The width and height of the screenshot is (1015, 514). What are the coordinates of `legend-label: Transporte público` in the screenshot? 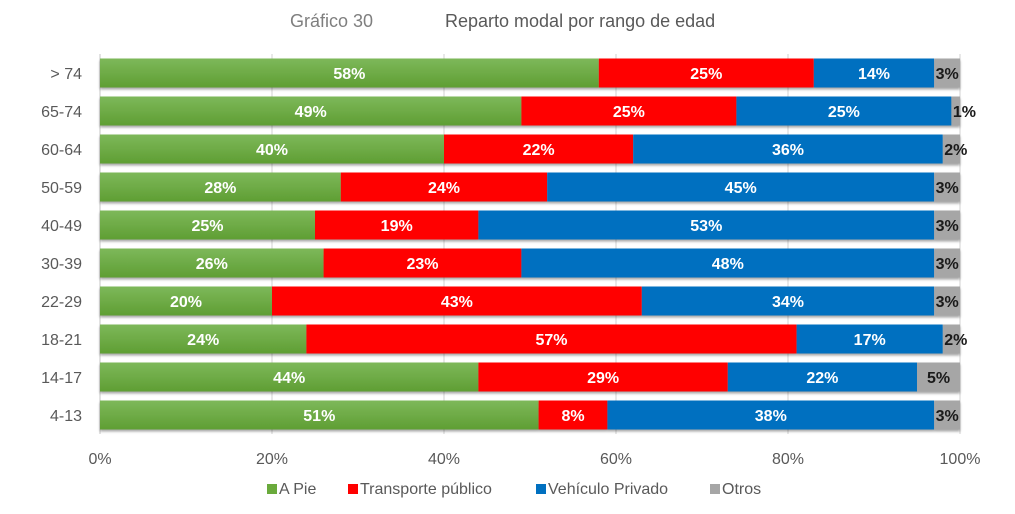 It's located at (426, 489).